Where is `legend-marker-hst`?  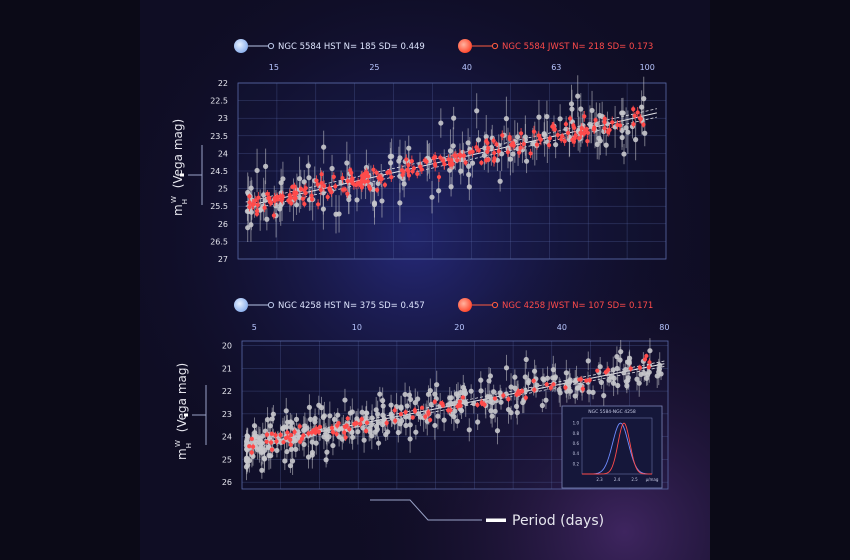 legend-marker-hst is located at coordinates (241, 46).